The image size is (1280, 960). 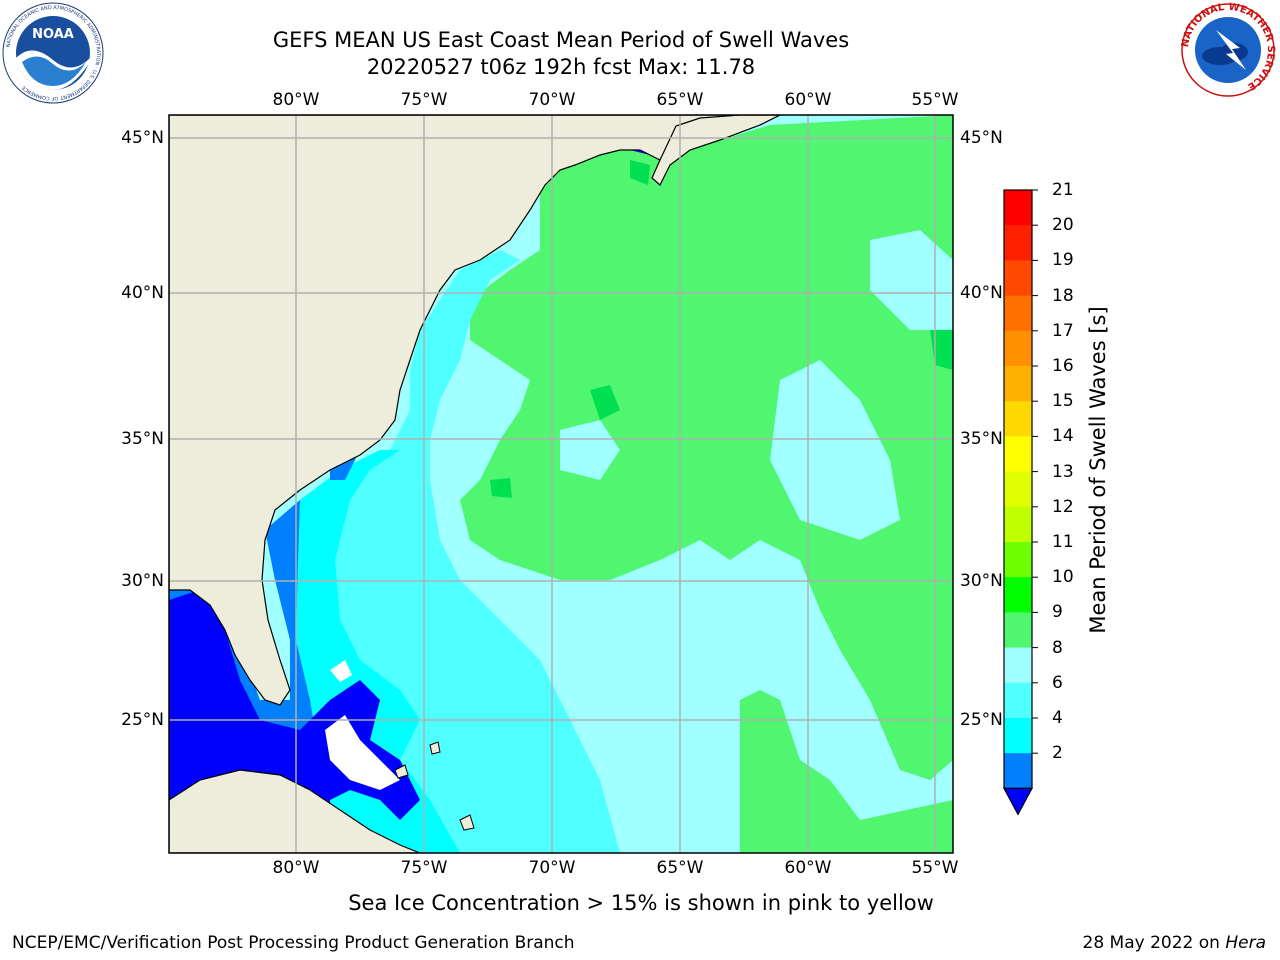 What do you see at coordinates (1228, 49) in the screenshot?
I see `nws-logo: NATIONAL WEATHER SERVICE` at bounding box center [1228, 49].